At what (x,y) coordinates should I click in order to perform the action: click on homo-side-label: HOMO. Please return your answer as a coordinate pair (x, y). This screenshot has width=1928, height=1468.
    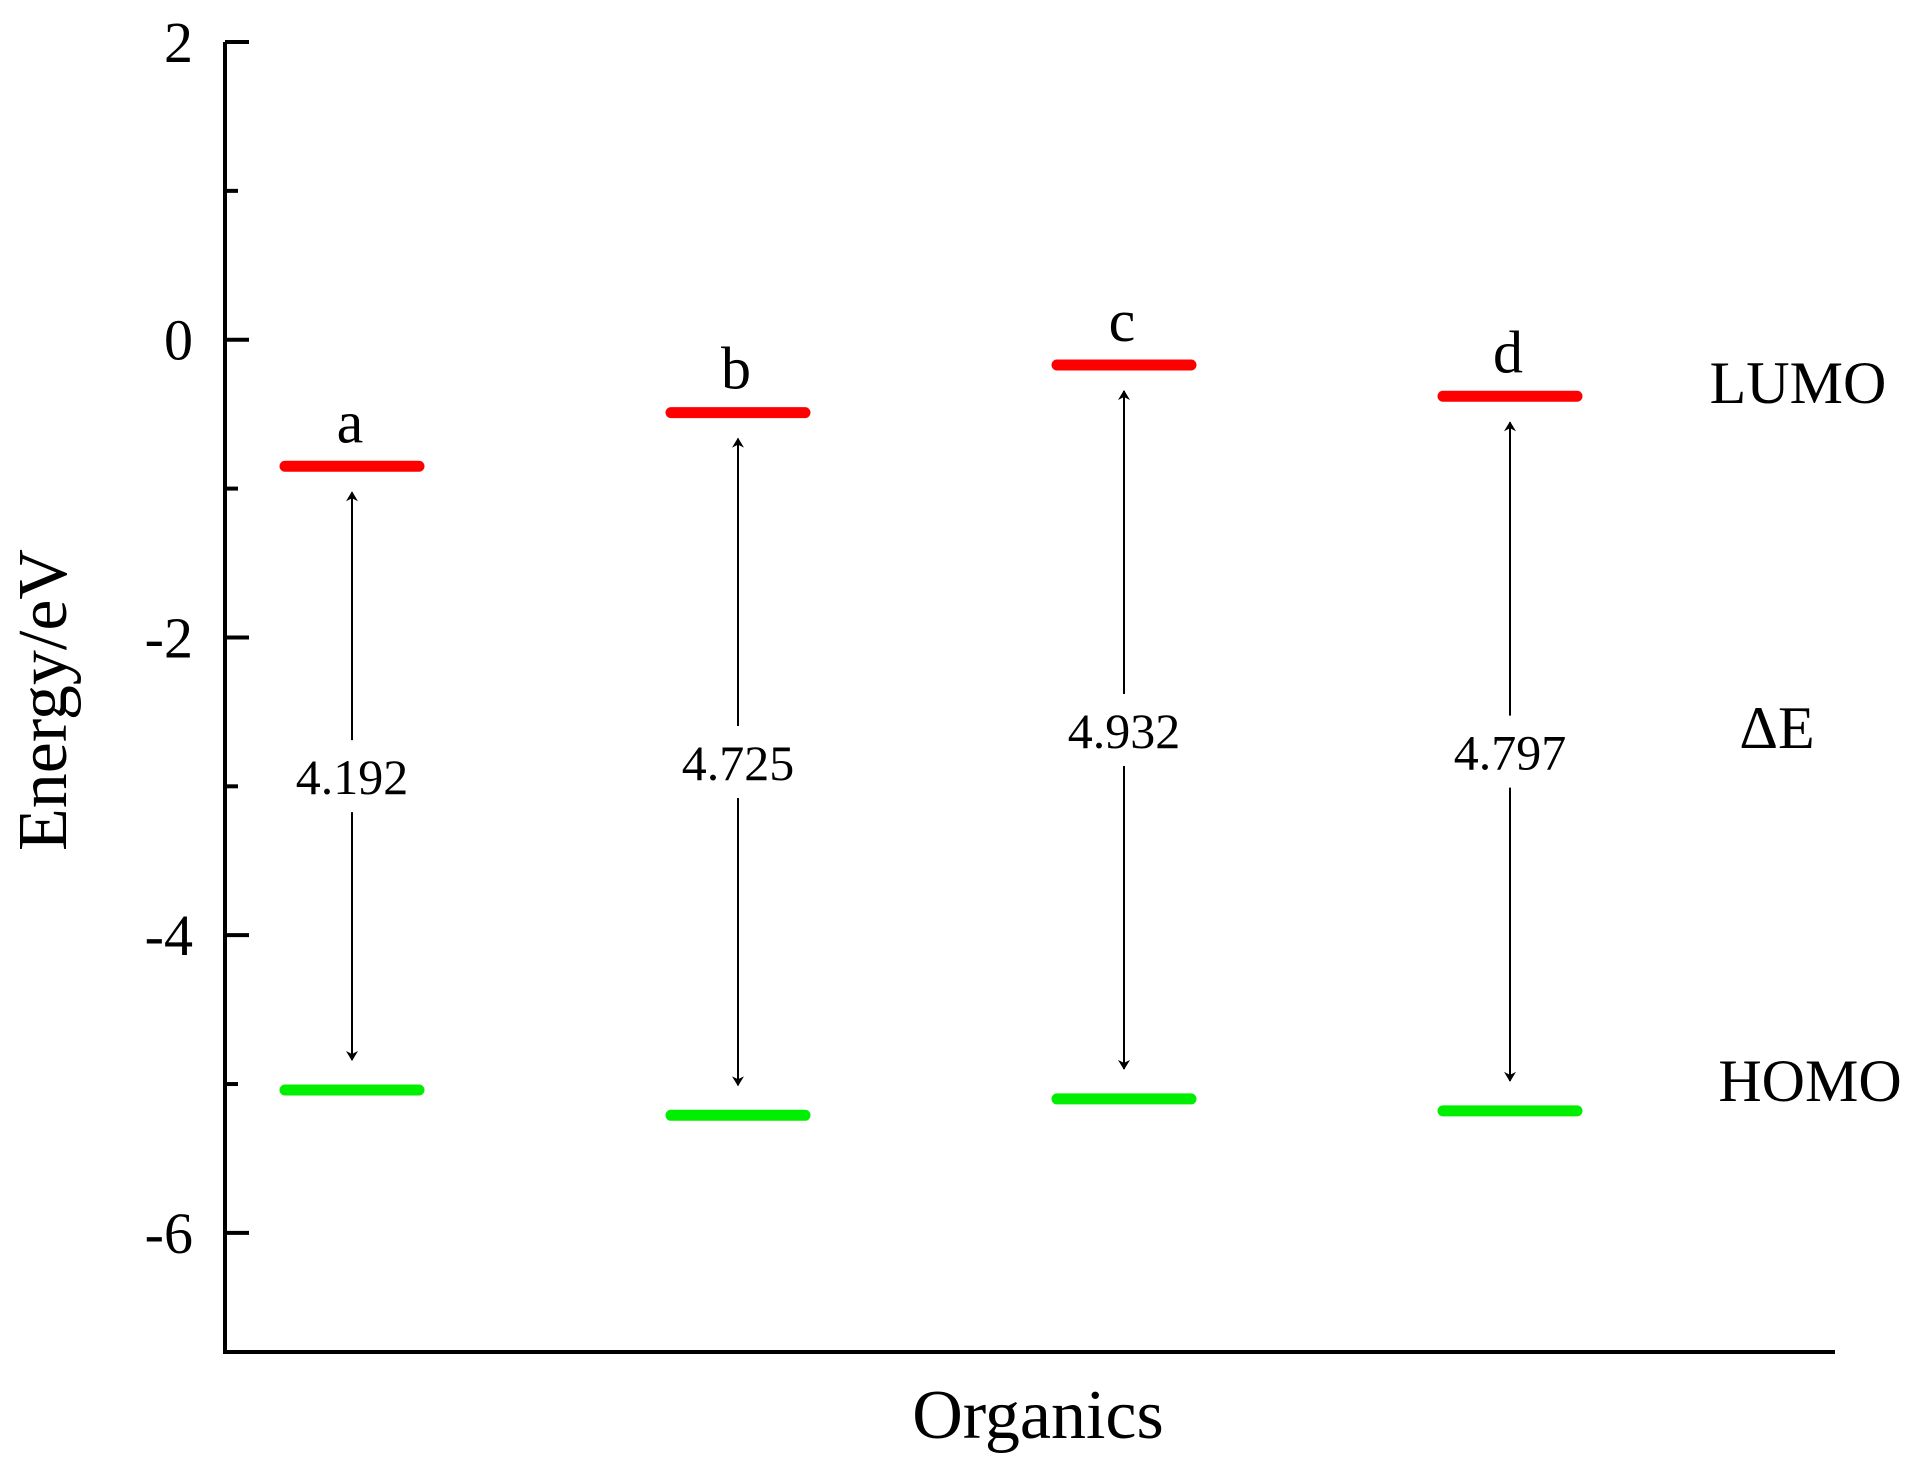
    Looking at the image, I should click on (1809, 1081).